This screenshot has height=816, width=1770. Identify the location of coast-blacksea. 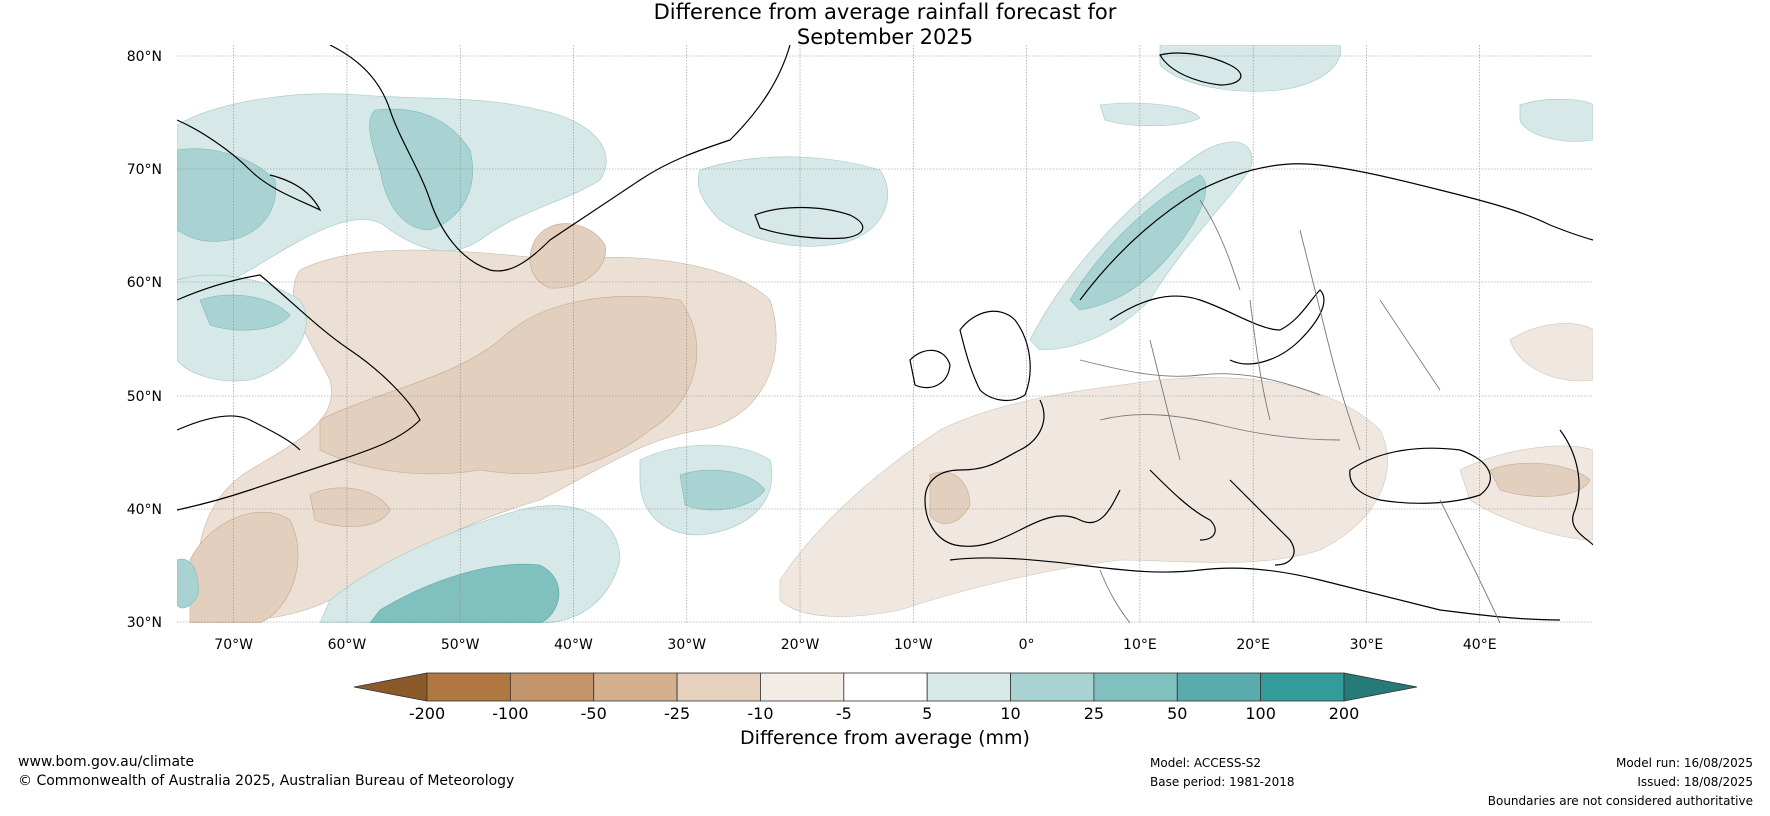
(1420, 475).